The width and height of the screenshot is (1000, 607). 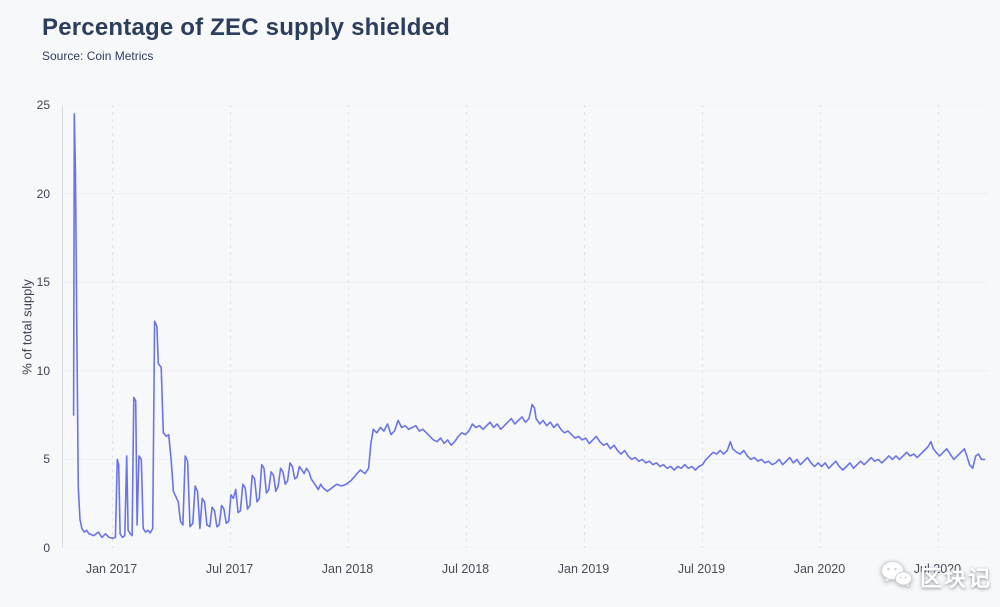 What do you see at coordinates (43, 282) in the screenshot?
I see `y-tick-label: 15` at bounding box center [43, 282].